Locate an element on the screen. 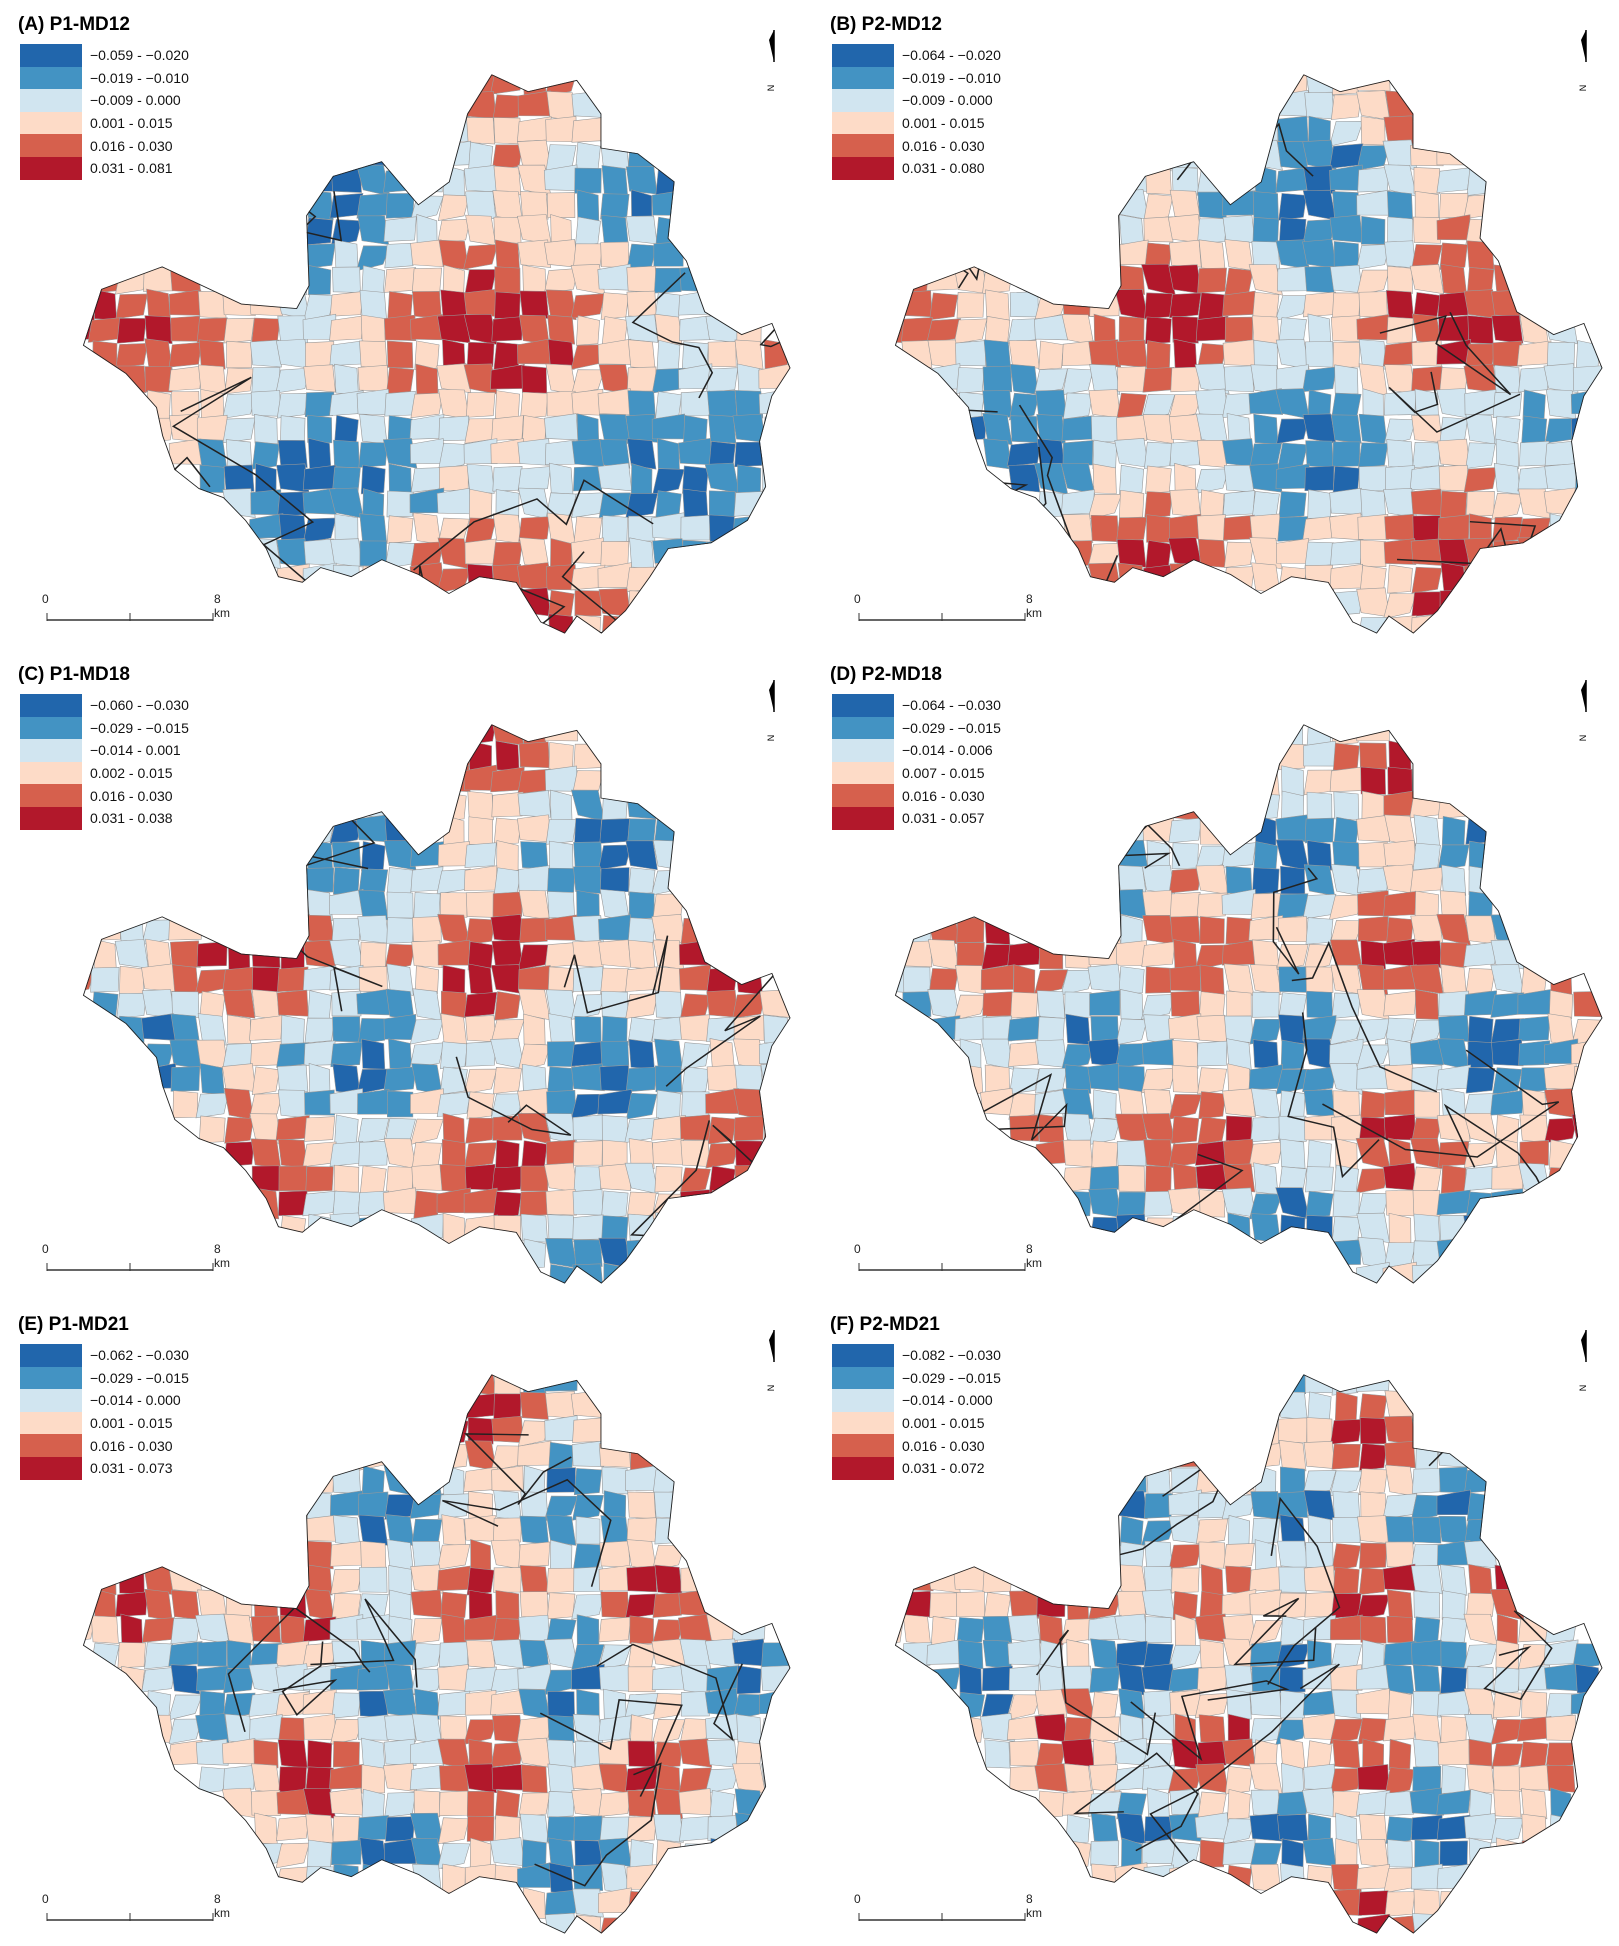 The image size is (1619, 1946). legend-label: 0.001 - 0.015 is located at coordinates (131, 1423).